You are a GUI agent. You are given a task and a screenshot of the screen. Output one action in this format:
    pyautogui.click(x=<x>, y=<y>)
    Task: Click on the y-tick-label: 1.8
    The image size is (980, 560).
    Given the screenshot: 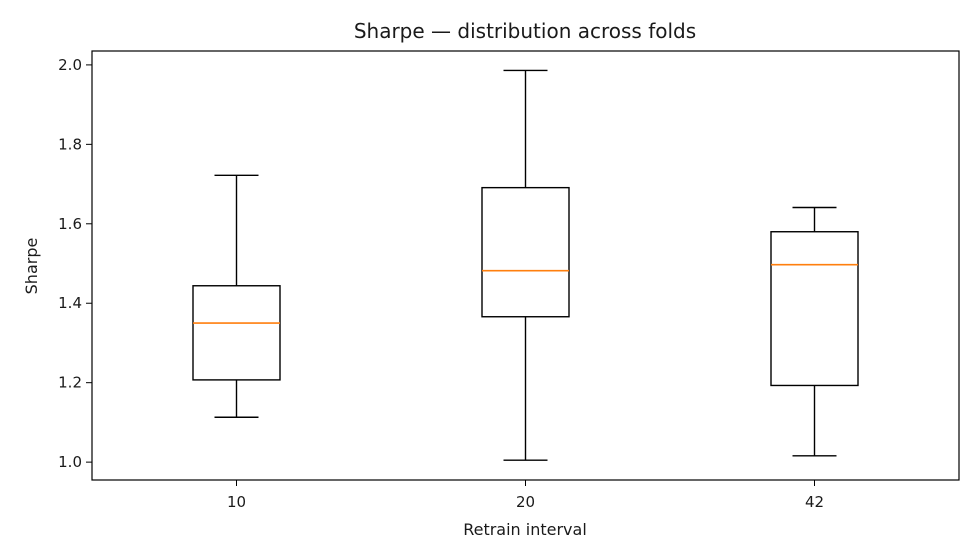 What is the action you would take?
    pyautogui.click(x=70, y=144)
    